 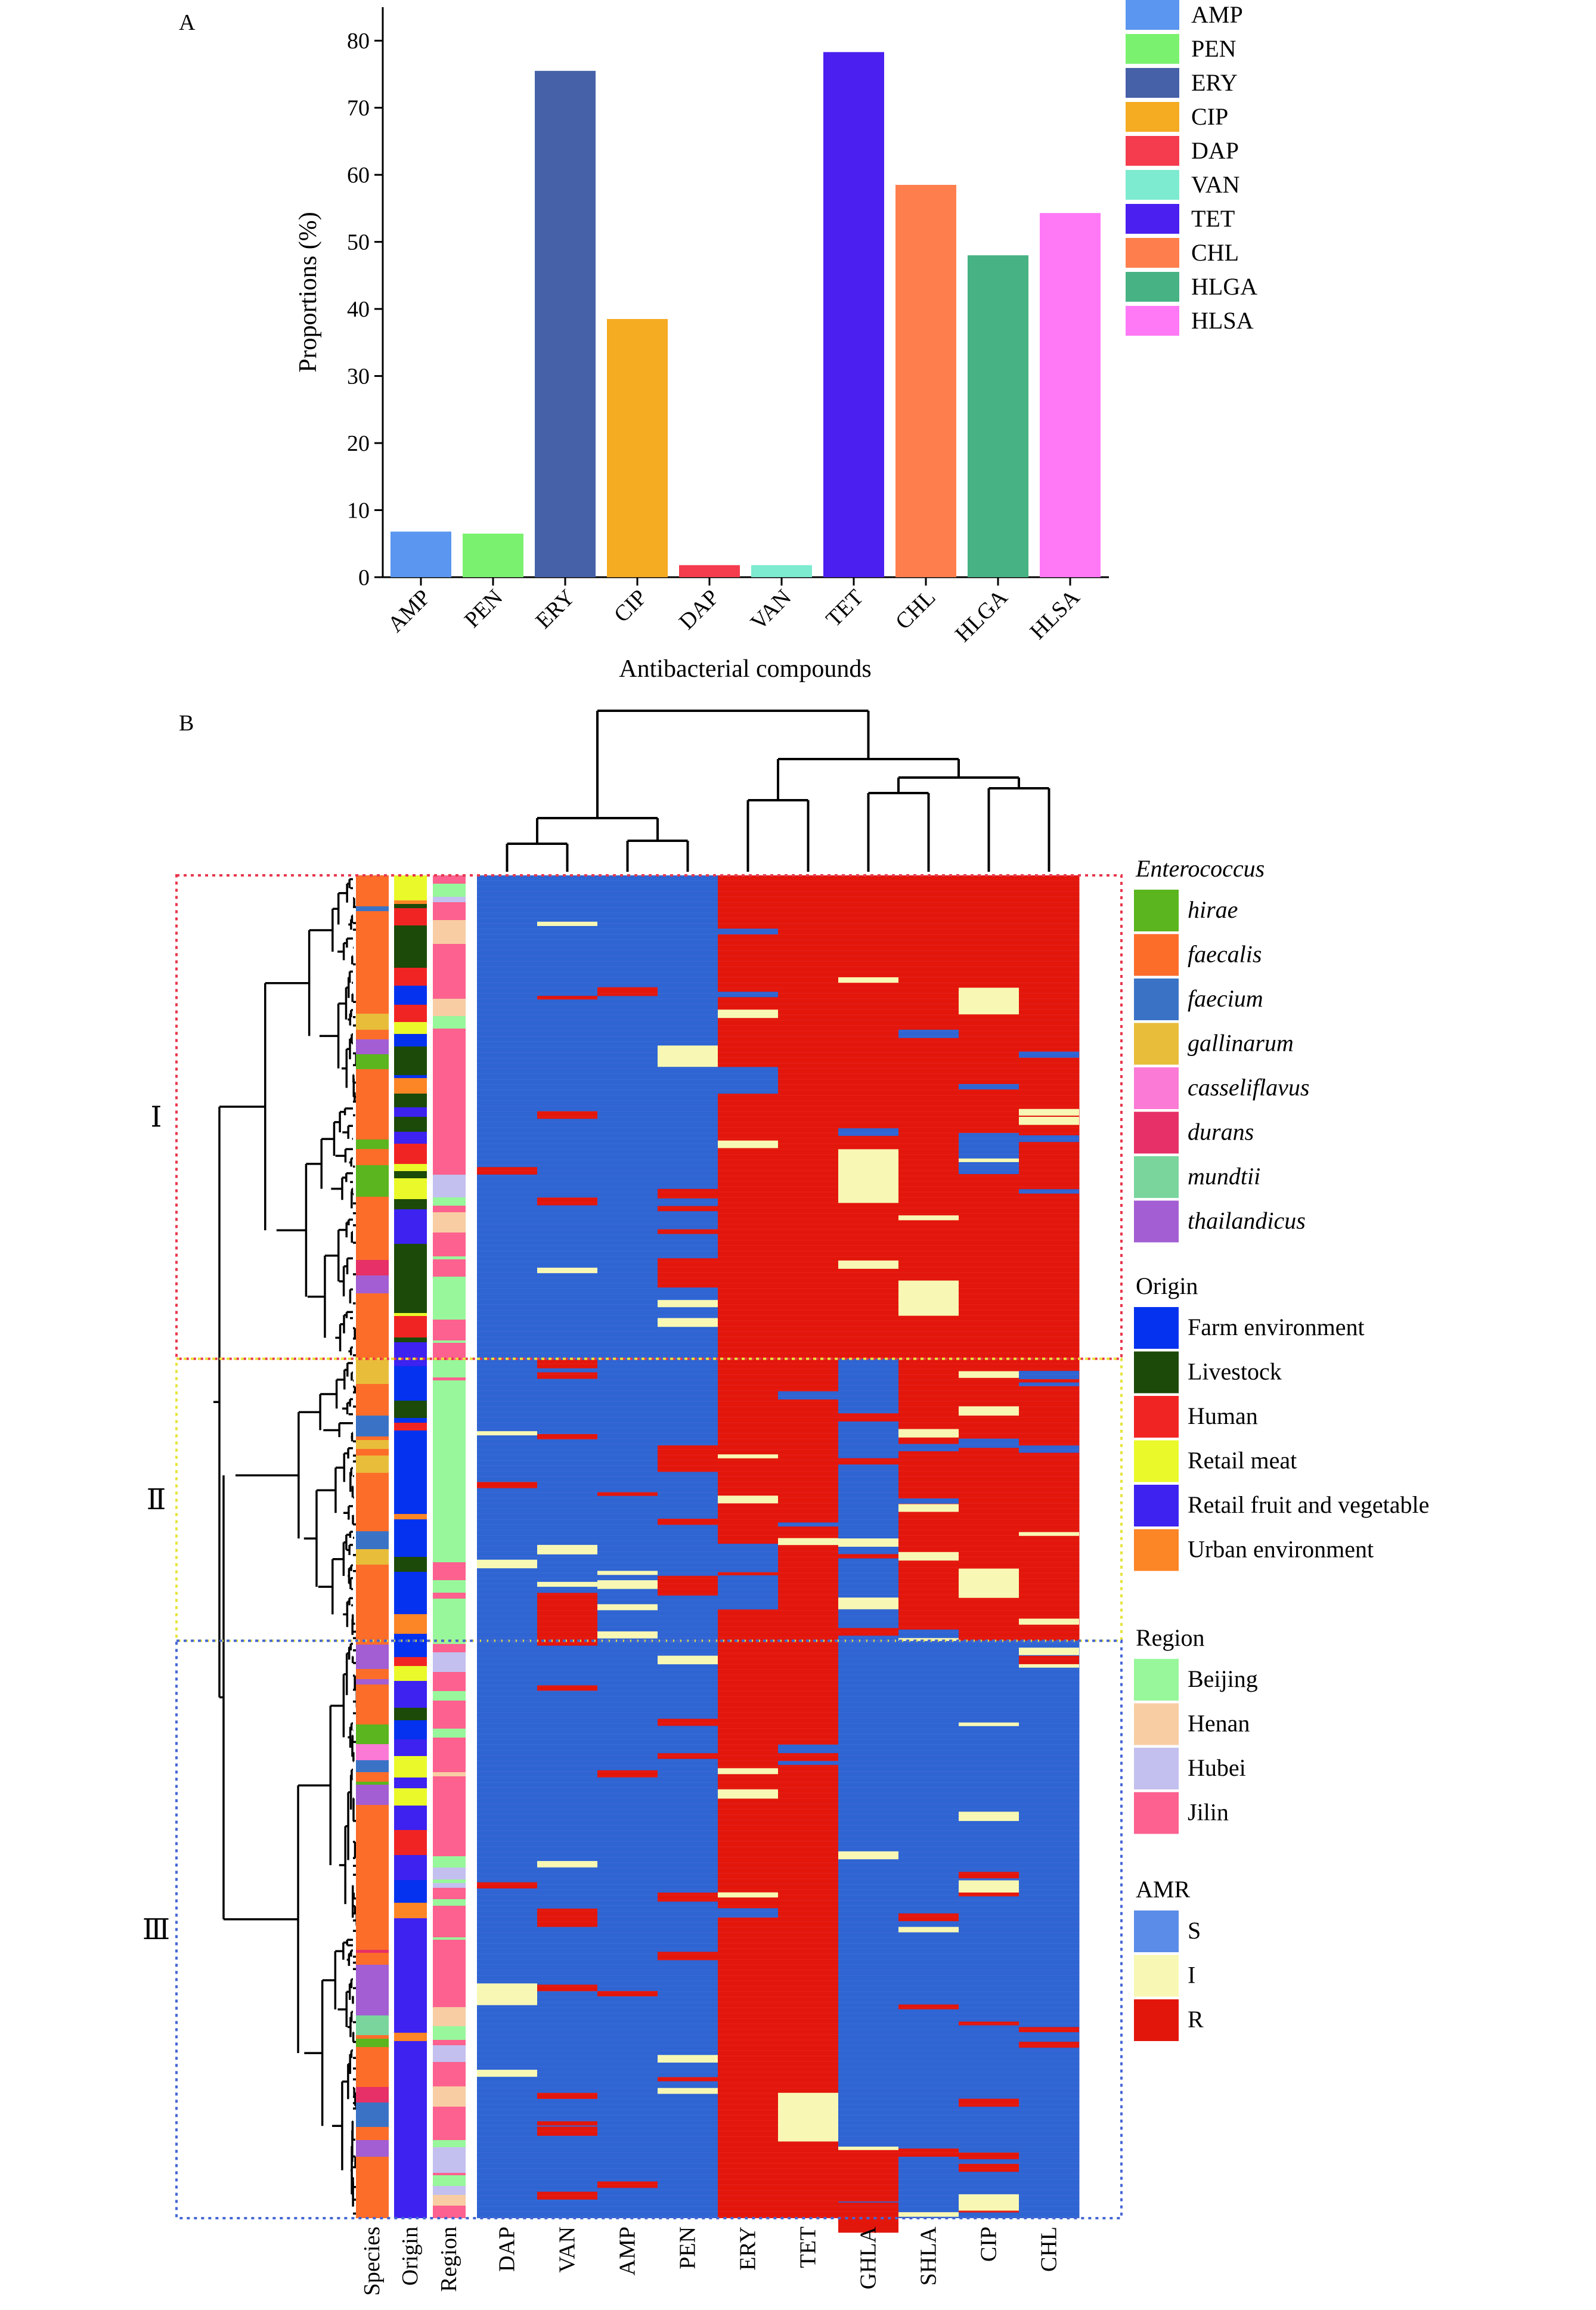 I want to click on row-dendrogram, so click(x=293, y=1547).